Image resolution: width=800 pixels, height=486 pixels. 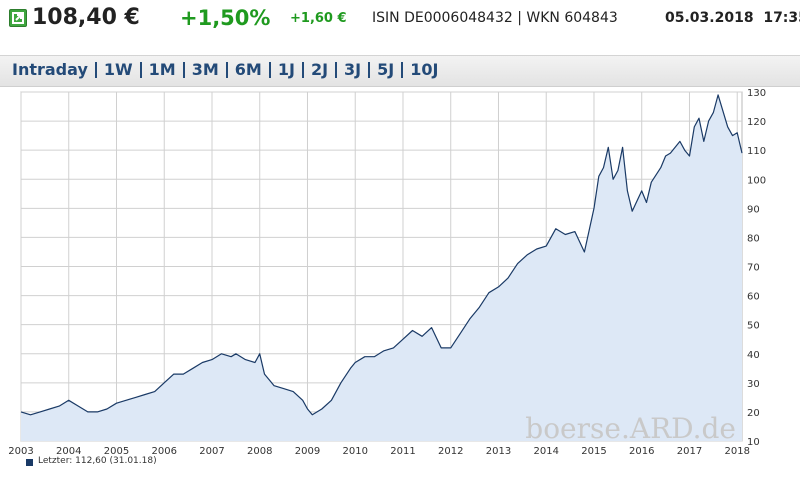 What do you see at coordinates (753, 355) in the screenshot?
I see `y-tick-label: 40` at bounding box center [753, 355].